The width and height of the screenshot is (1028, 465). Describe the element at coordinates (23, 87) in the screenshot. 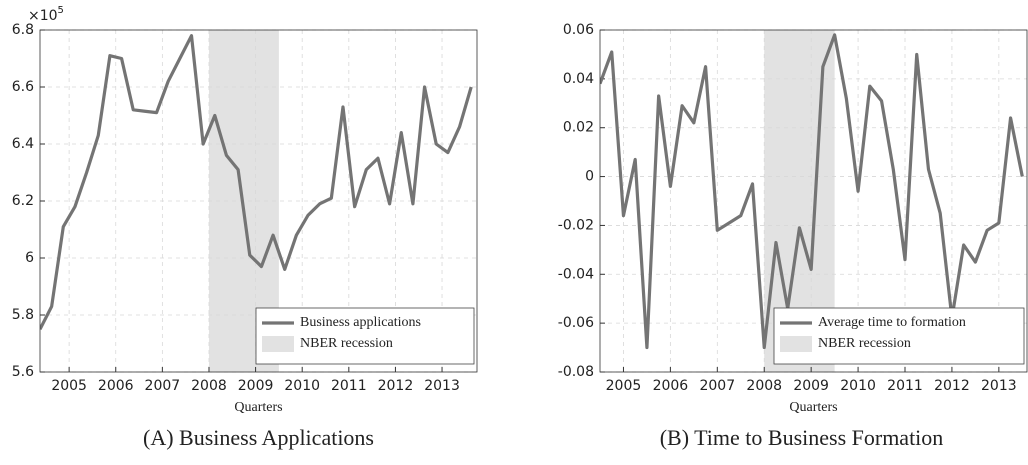

I see `y-tick-label: 6.6` at that location.